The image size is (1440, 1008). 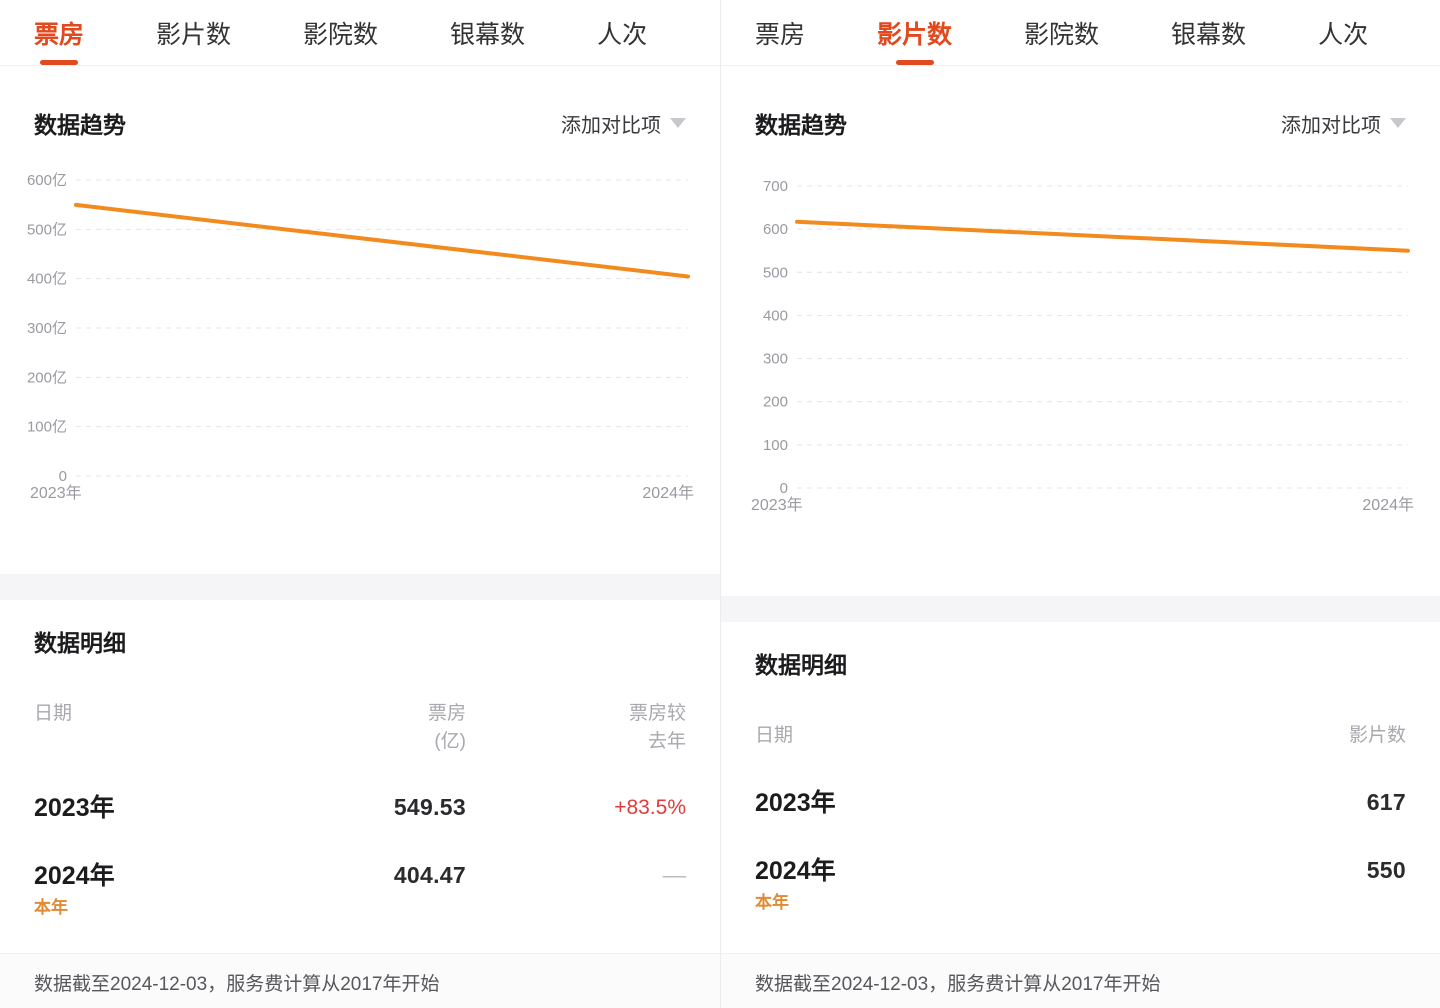 What do you see at coordinates (47, 180) in the screenshot?
I see `svg-text: 600亿` at bounding box center [47, 180].